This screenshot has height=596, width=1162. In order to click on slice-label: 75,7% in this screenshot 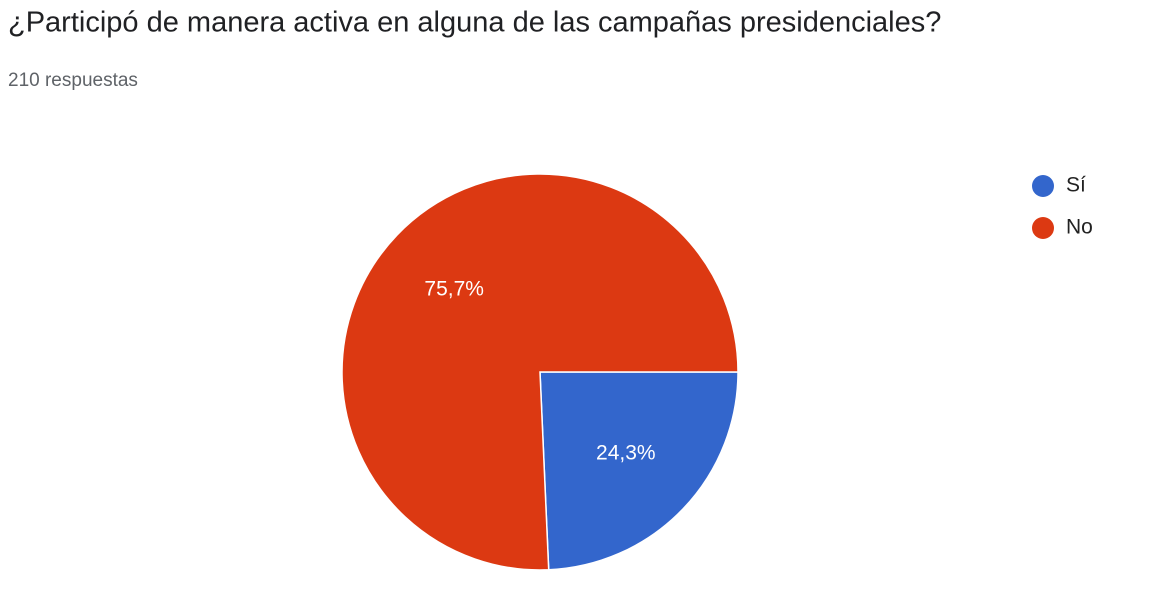, I will do `click(454, 288)`.